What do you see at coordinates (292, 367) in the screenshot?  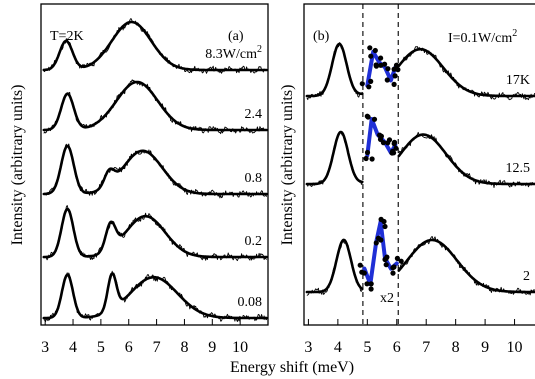 I see `x-axis-label: Energy shift (meV)` at bounding box center [292, 367].